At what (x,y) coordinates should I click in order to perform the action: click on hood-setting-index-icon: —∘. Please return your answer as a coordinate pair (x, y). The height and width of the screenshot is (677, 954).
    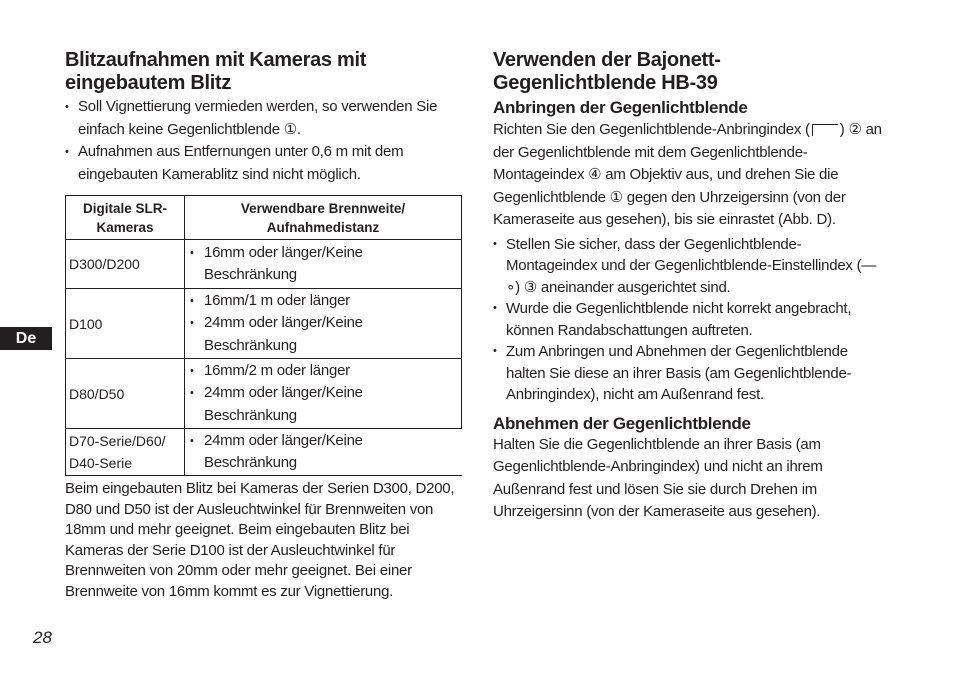
    Looking at the image, I should click on (691, 276).